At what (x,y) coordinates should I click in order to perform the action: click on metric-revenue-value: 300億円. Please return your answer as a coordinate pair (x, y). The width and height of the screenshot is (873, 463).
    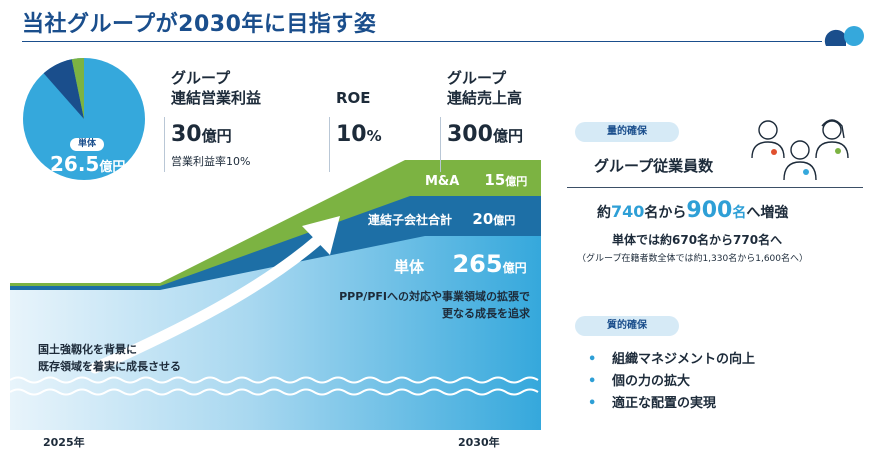
    Looking at the image, I should click on (485, 134).